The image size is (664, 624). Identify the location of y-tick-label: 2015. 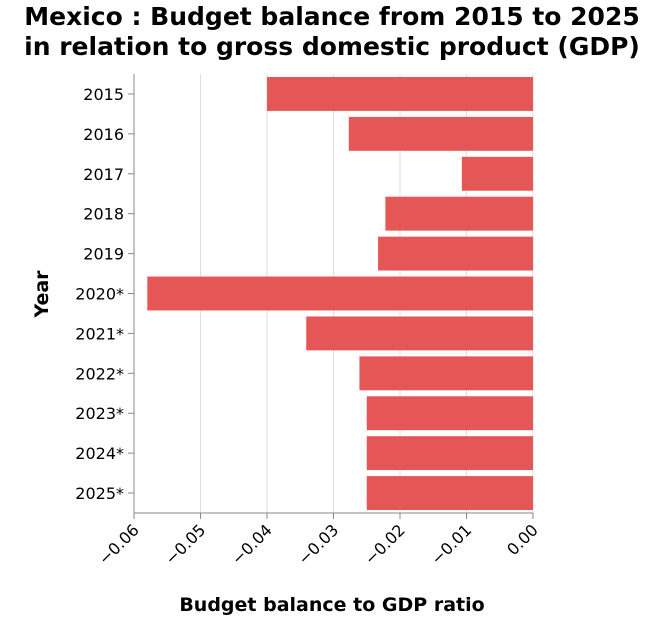
(103, 94).